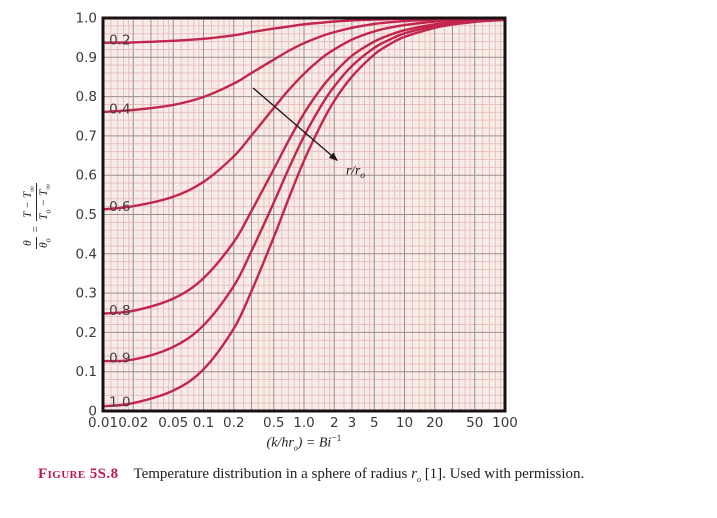  Describe the element at coordinates (404, 423) in the screenshot. I see `x-tick-10: 10` at that location.